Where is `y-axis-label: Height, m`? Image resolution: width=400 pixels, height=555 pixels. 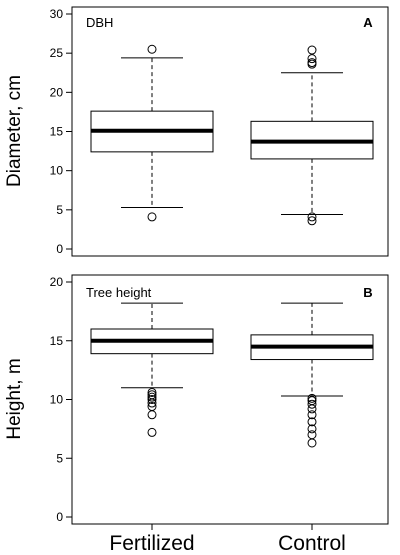 y-axis-label: Height, m is located at coordinates (14, 398).